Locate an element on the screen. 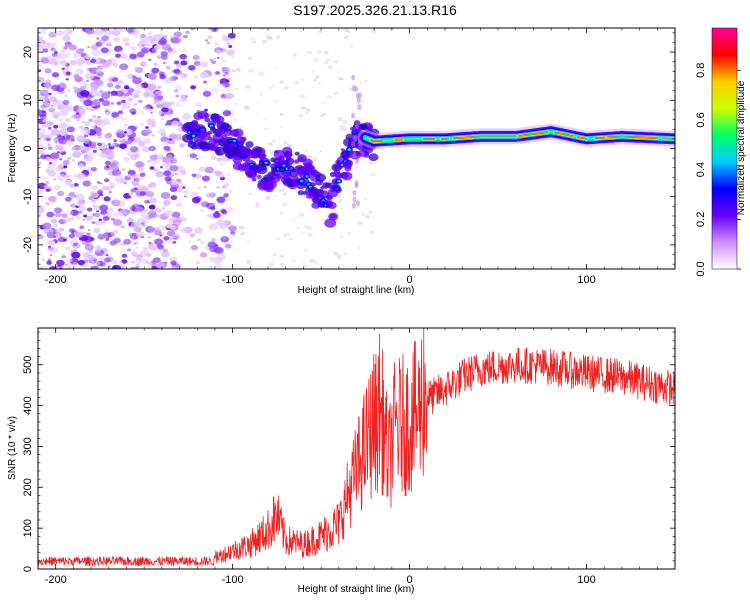  spectrogram-band-center is located at coordinates (519, 136).